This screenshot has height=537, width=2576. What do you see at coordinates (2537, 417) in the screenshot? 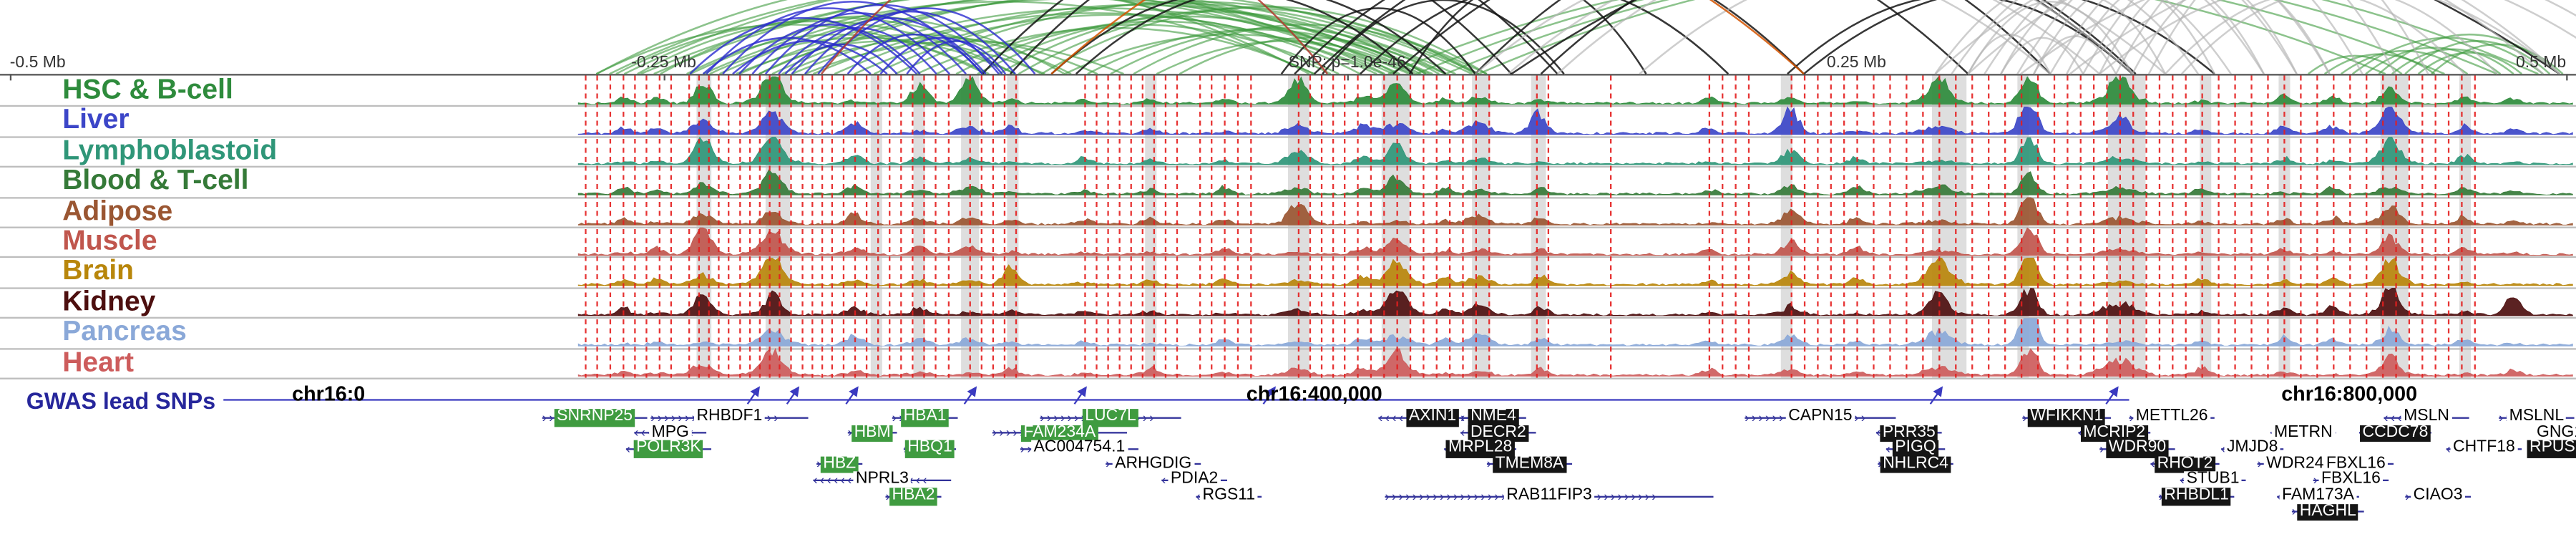
I see `gene-label: MSLNL` at bounding box center [2537, 417].